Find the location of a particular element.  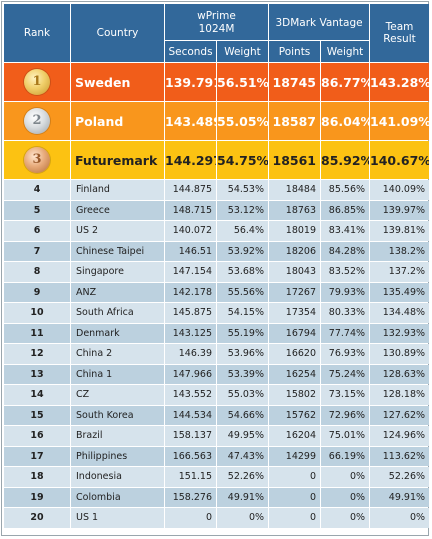

seconds-cell: 139.791 is located at coordinates (190, 82).